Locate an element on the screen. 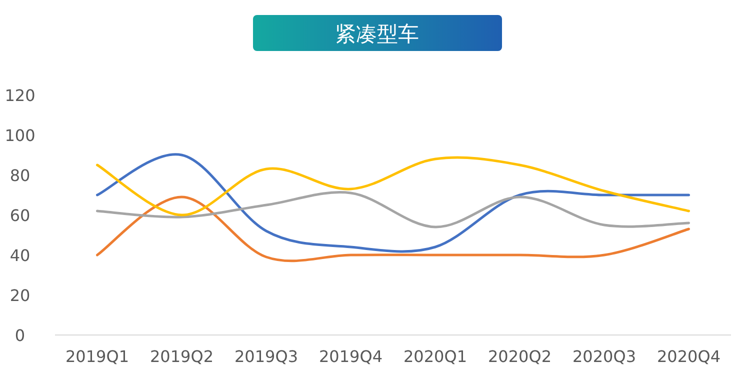 The image size is (744, 373). y-tick-label: 20 is located at coordinates (20, 295).